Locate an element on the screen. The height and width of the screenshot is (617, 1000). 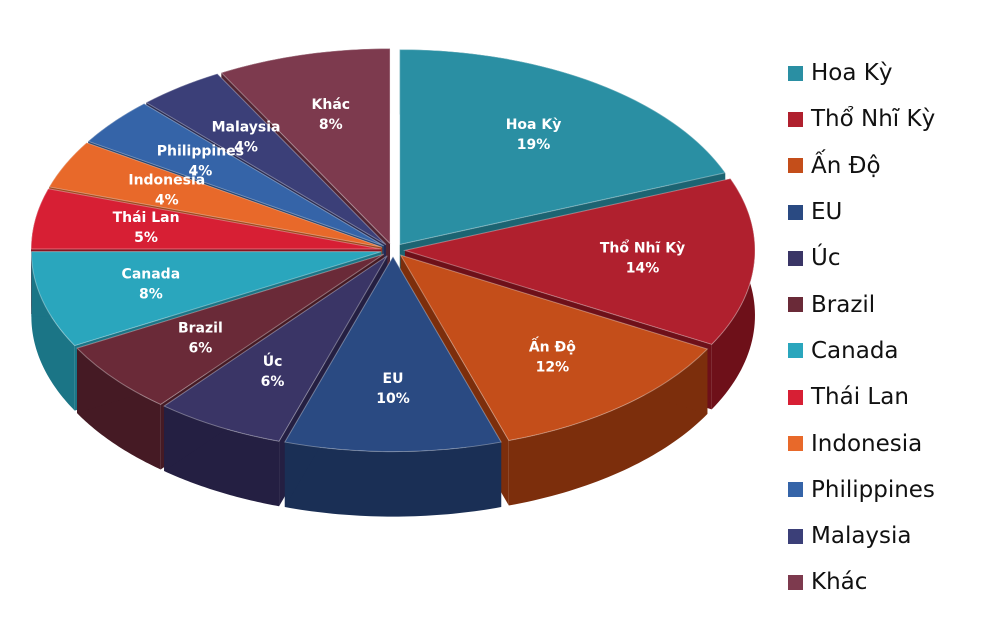
slice-an-do is located at coordinates (554, 348).